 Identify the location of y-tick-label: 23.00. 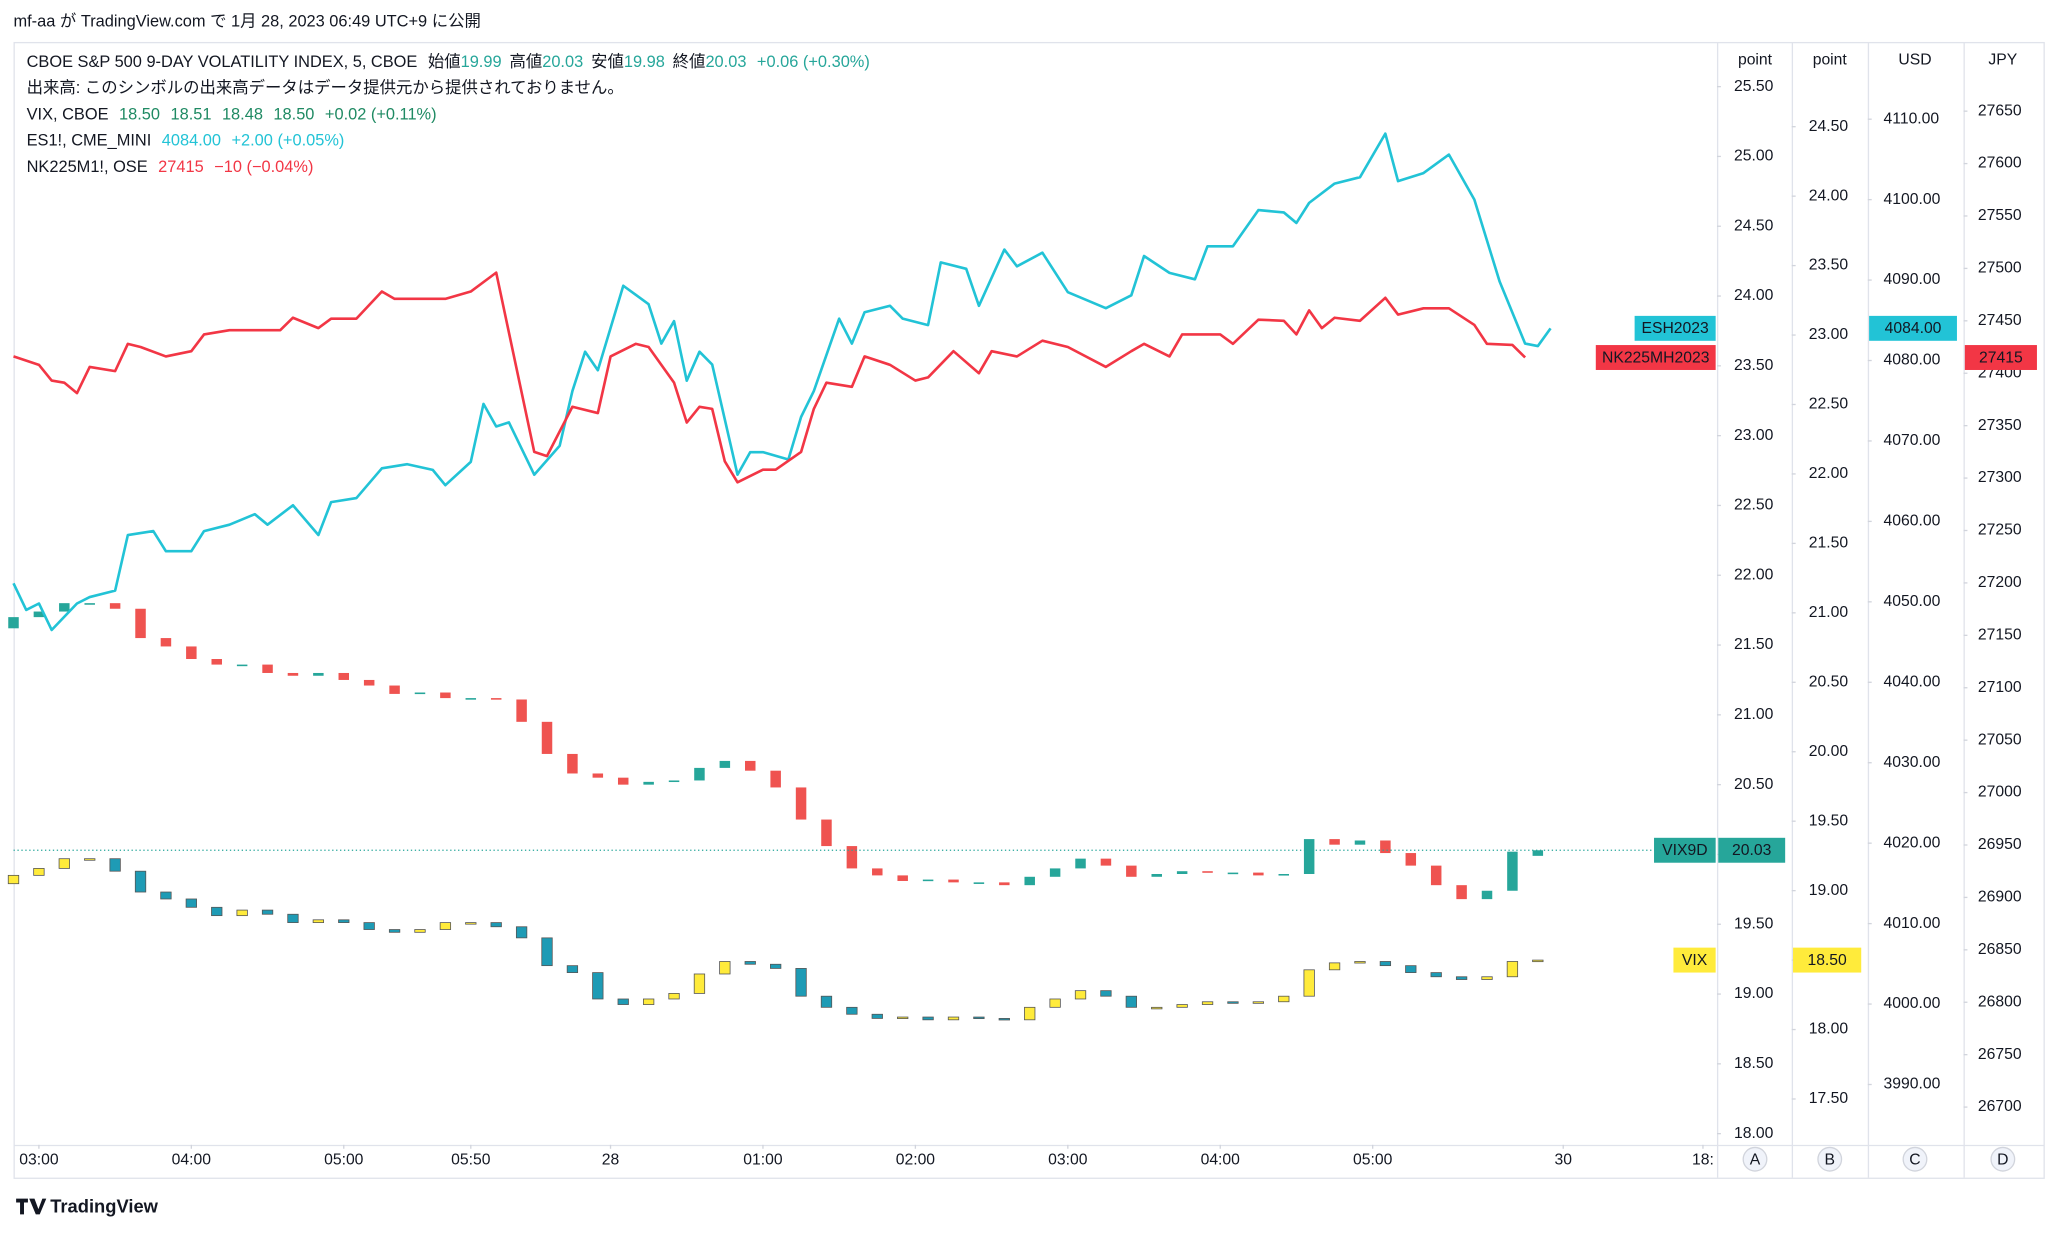
(1754, 435).